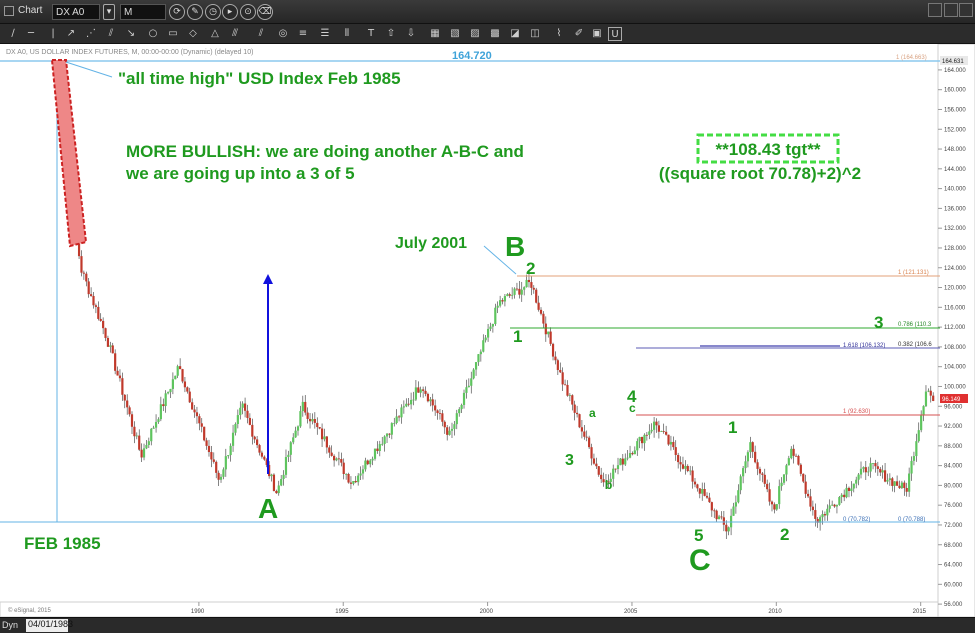  What do you see at coordinates (517, 336) in the screenshot?
I see `wave-1-left-label: 1` at bounding box center [517, 336].